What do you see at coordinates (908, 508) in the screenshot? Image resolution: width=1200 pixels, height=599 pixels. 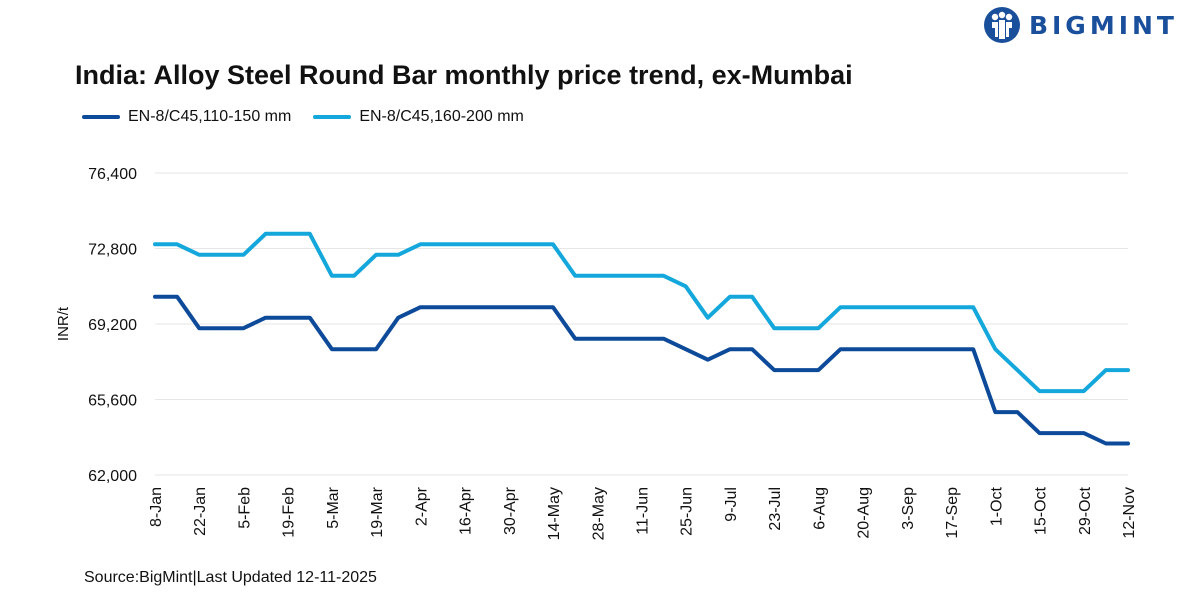 I see `x-tick-label: 3-Sep` at bounding box center [908, 508].